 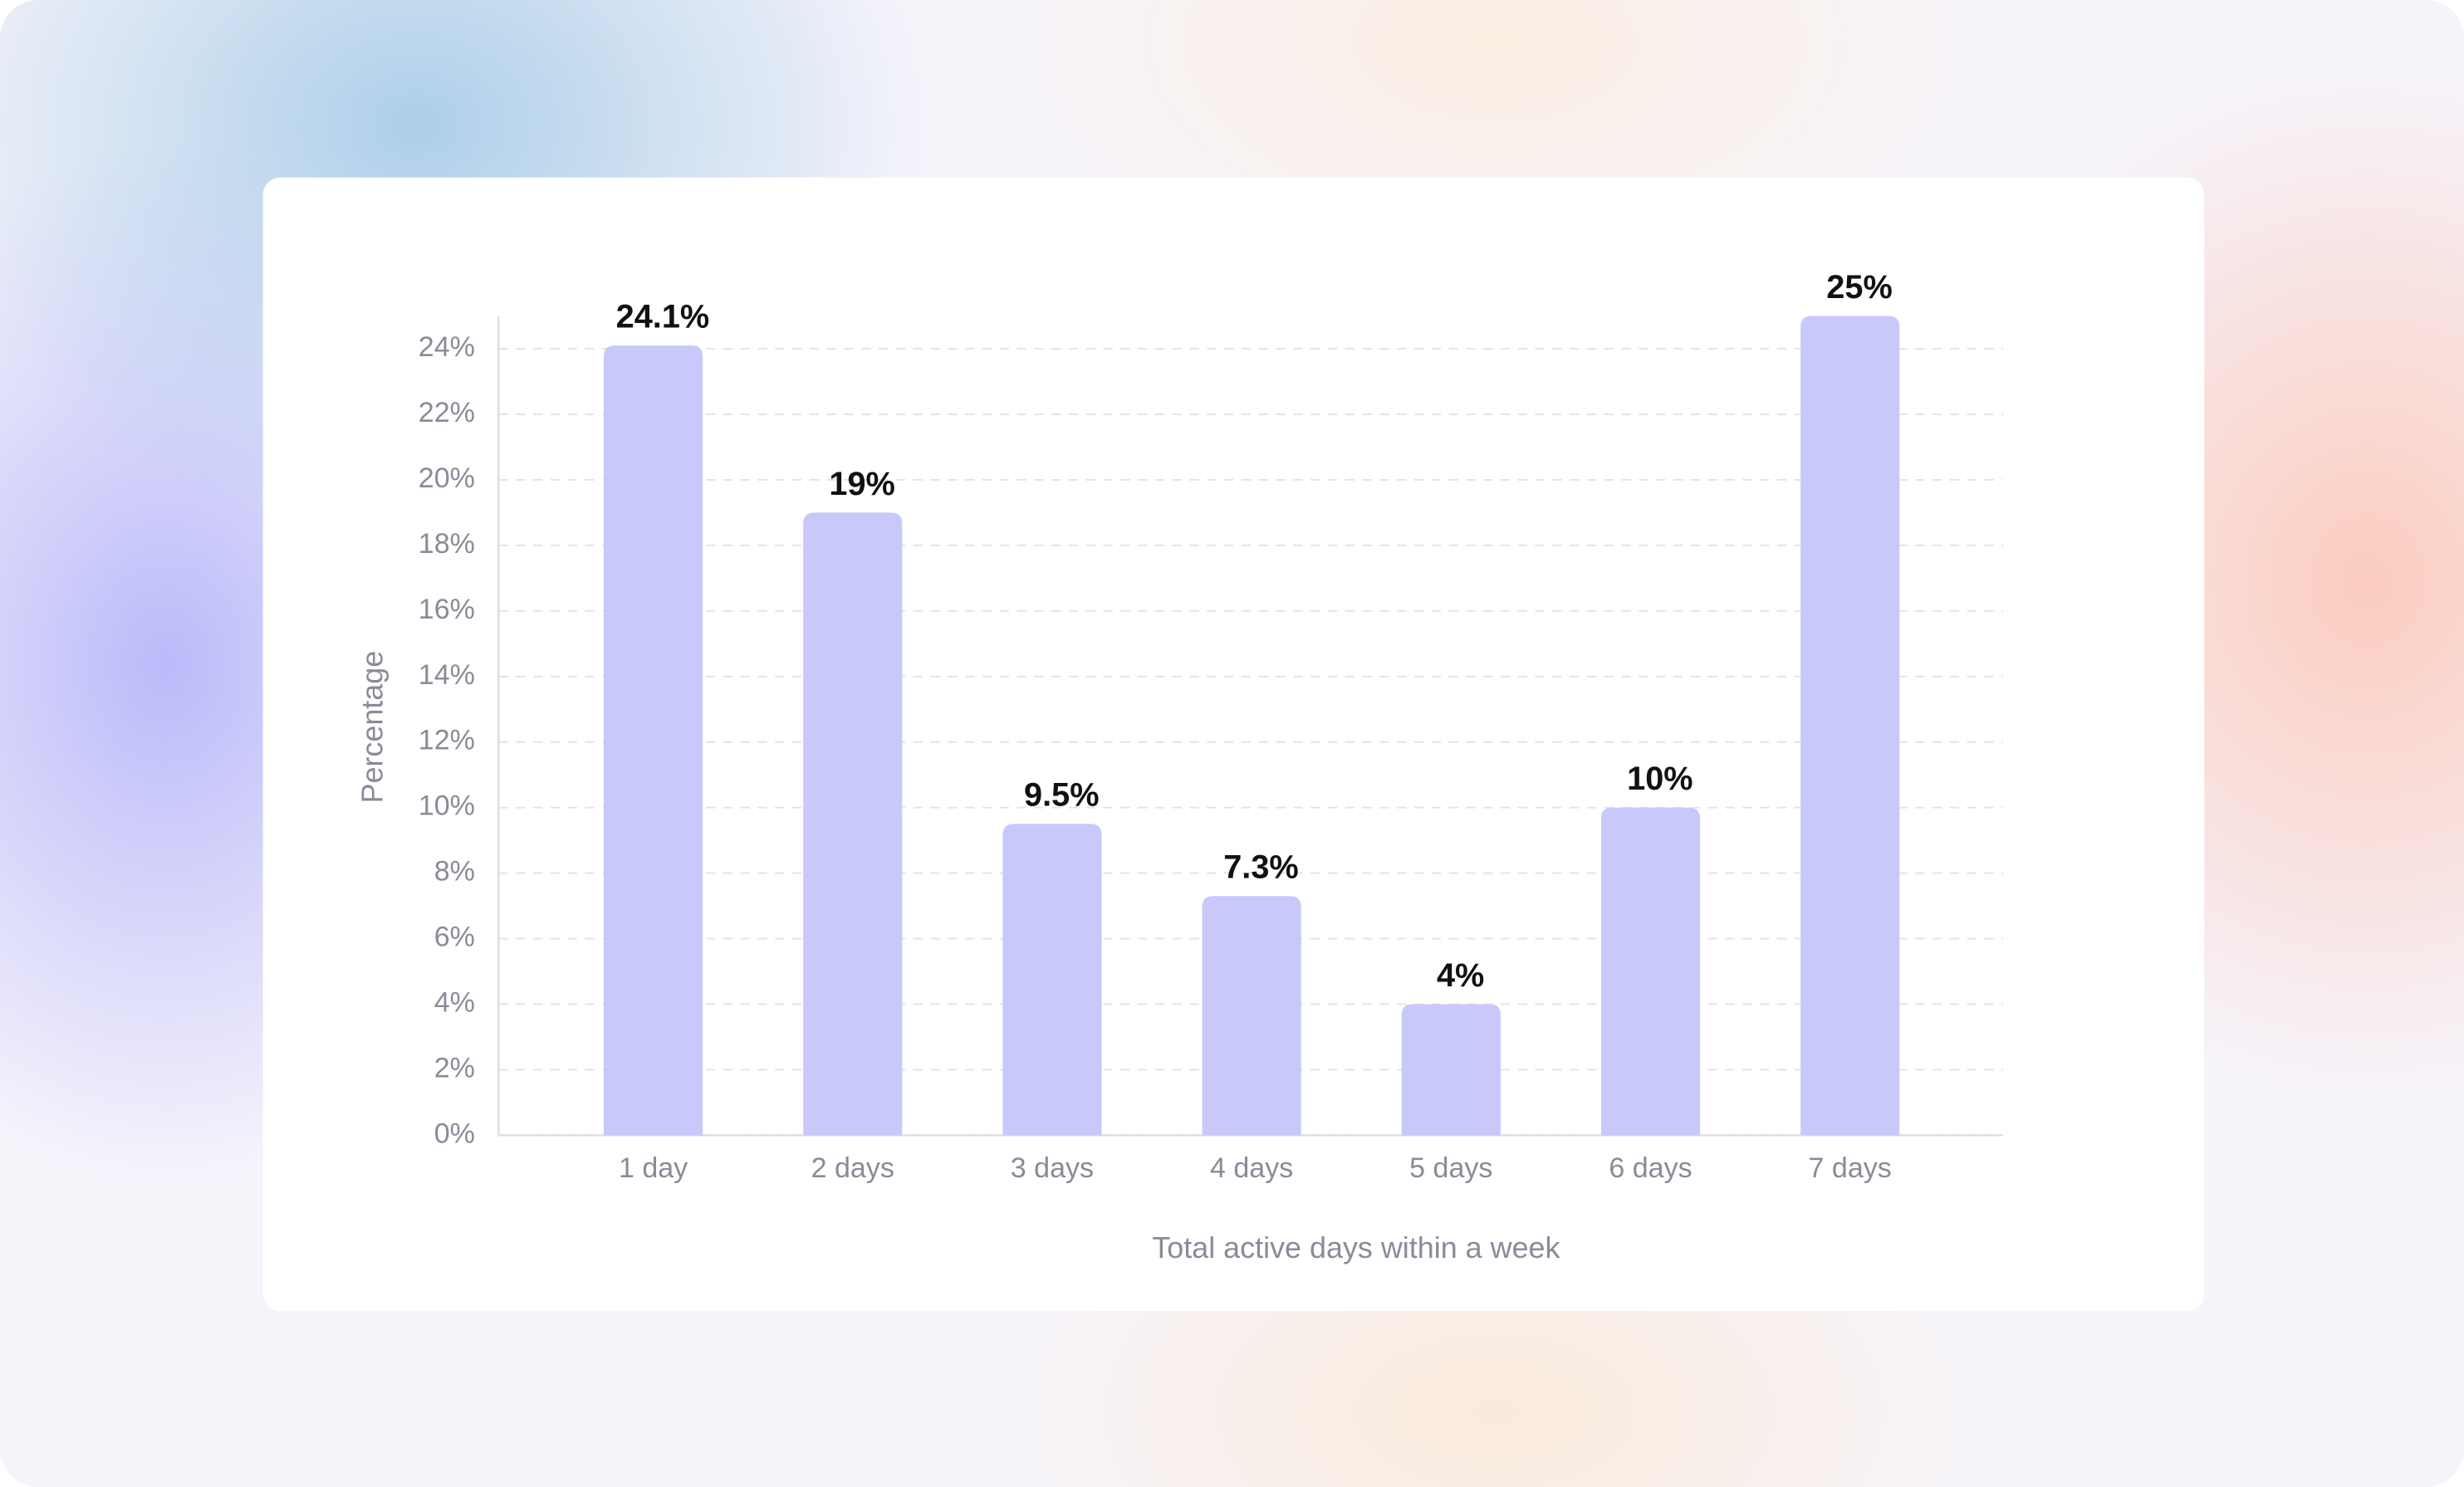 I want to click on y-tick-label: 24%, so click(x=447, y=347).